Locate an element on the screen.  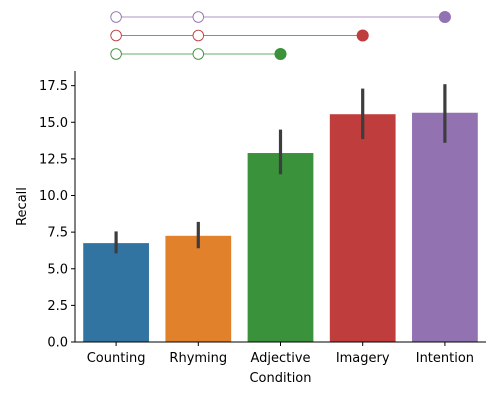
x-tick-label: Intention is located at coordinates (445, 358).